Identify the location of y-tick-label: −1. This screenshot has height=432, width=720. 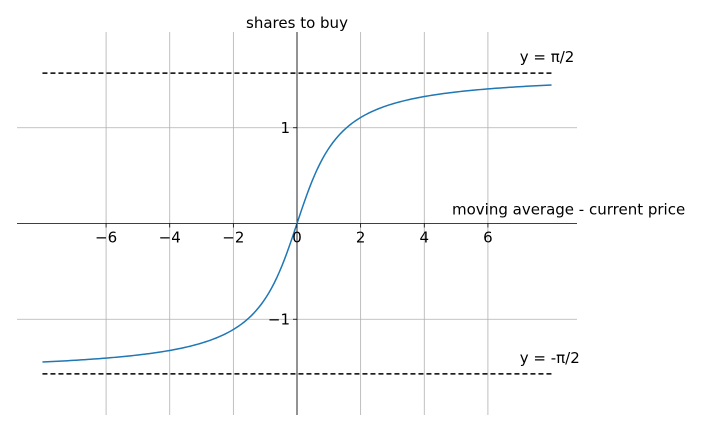
(279, 319).